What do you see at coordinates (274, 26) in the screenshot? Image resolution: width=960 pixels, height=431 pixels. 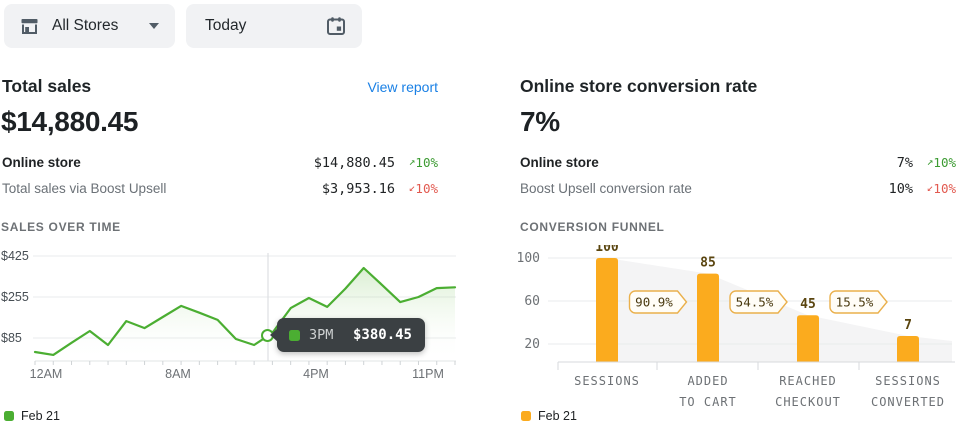 I see `date-selector-button: Today` at bounding box center [274, 26].